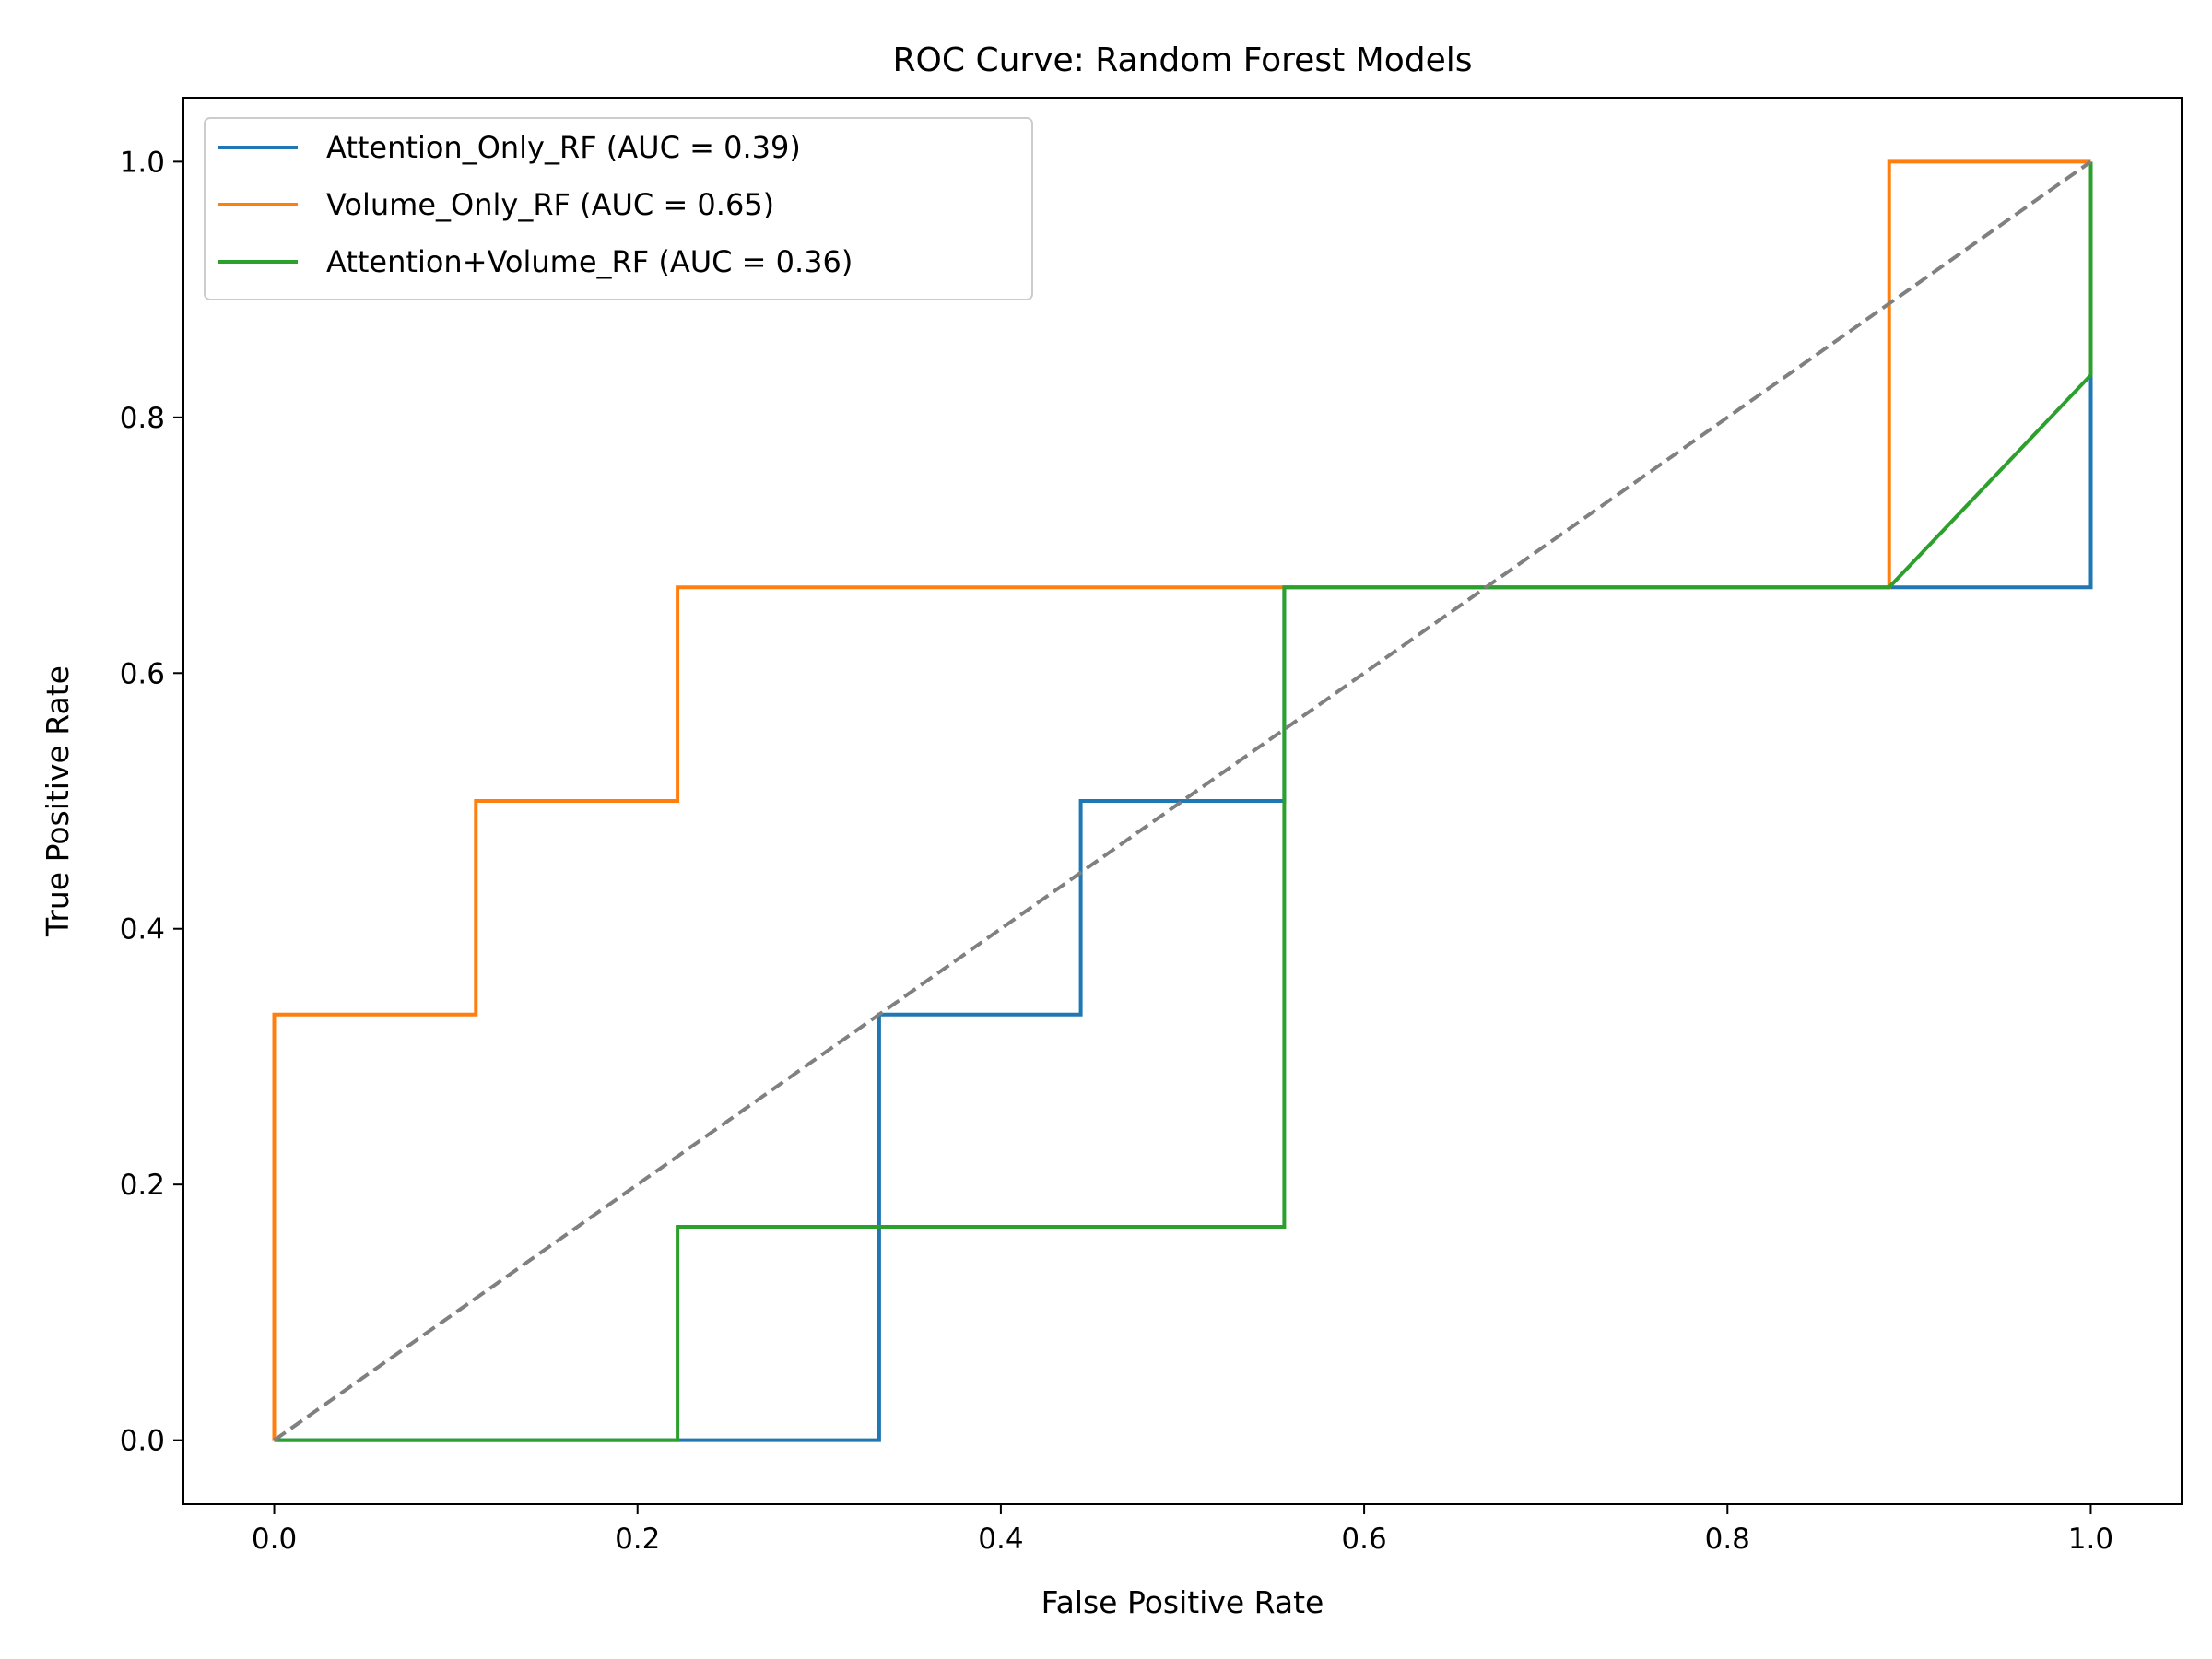  I want to click on y-tick-label: 1.0, so click(142, 162).